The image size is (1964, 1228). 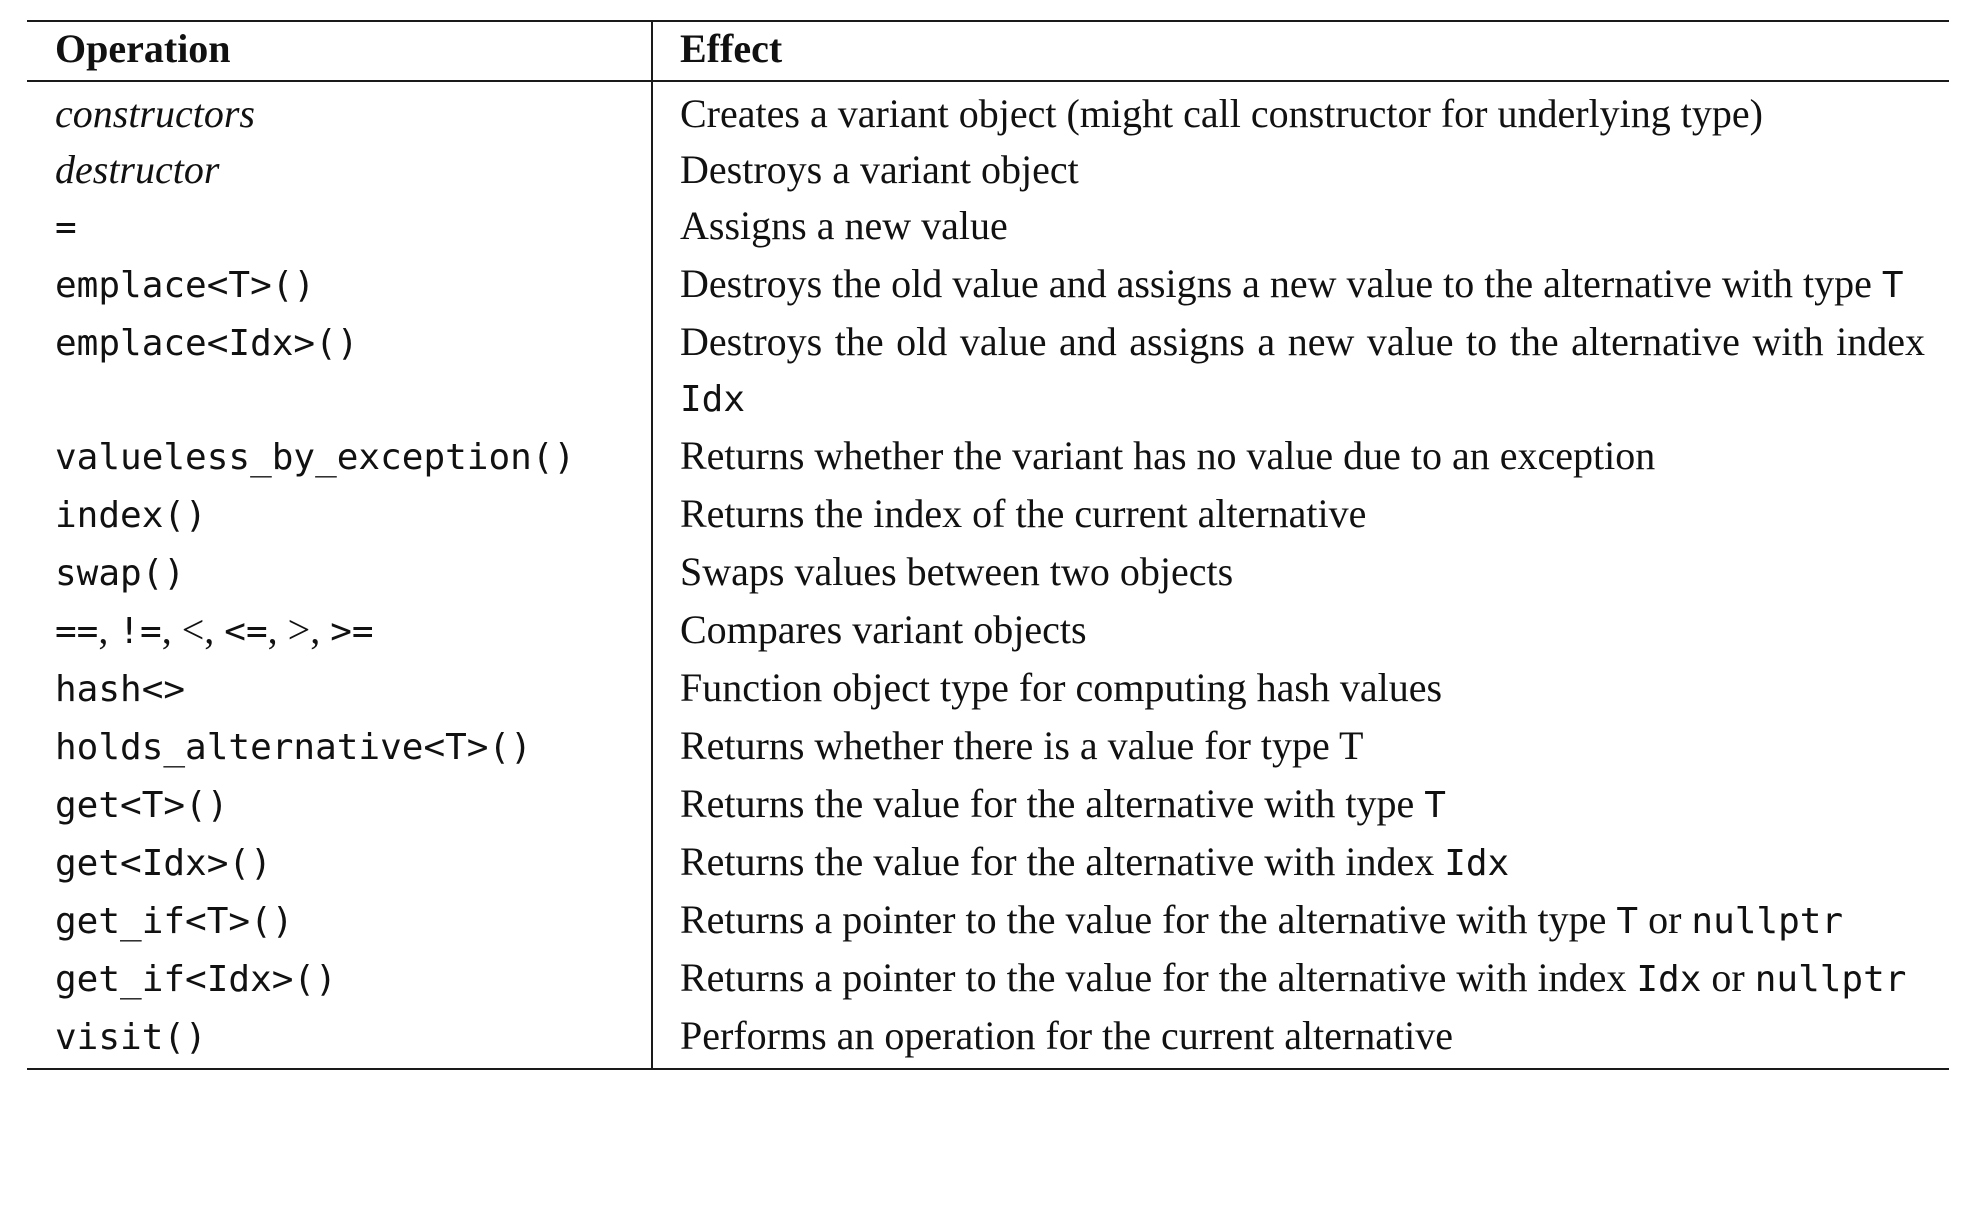 What do you see at coordinates (155, 113) in the screenshot?
I see `operation-text: constructors` at bounding box center [155, 113].